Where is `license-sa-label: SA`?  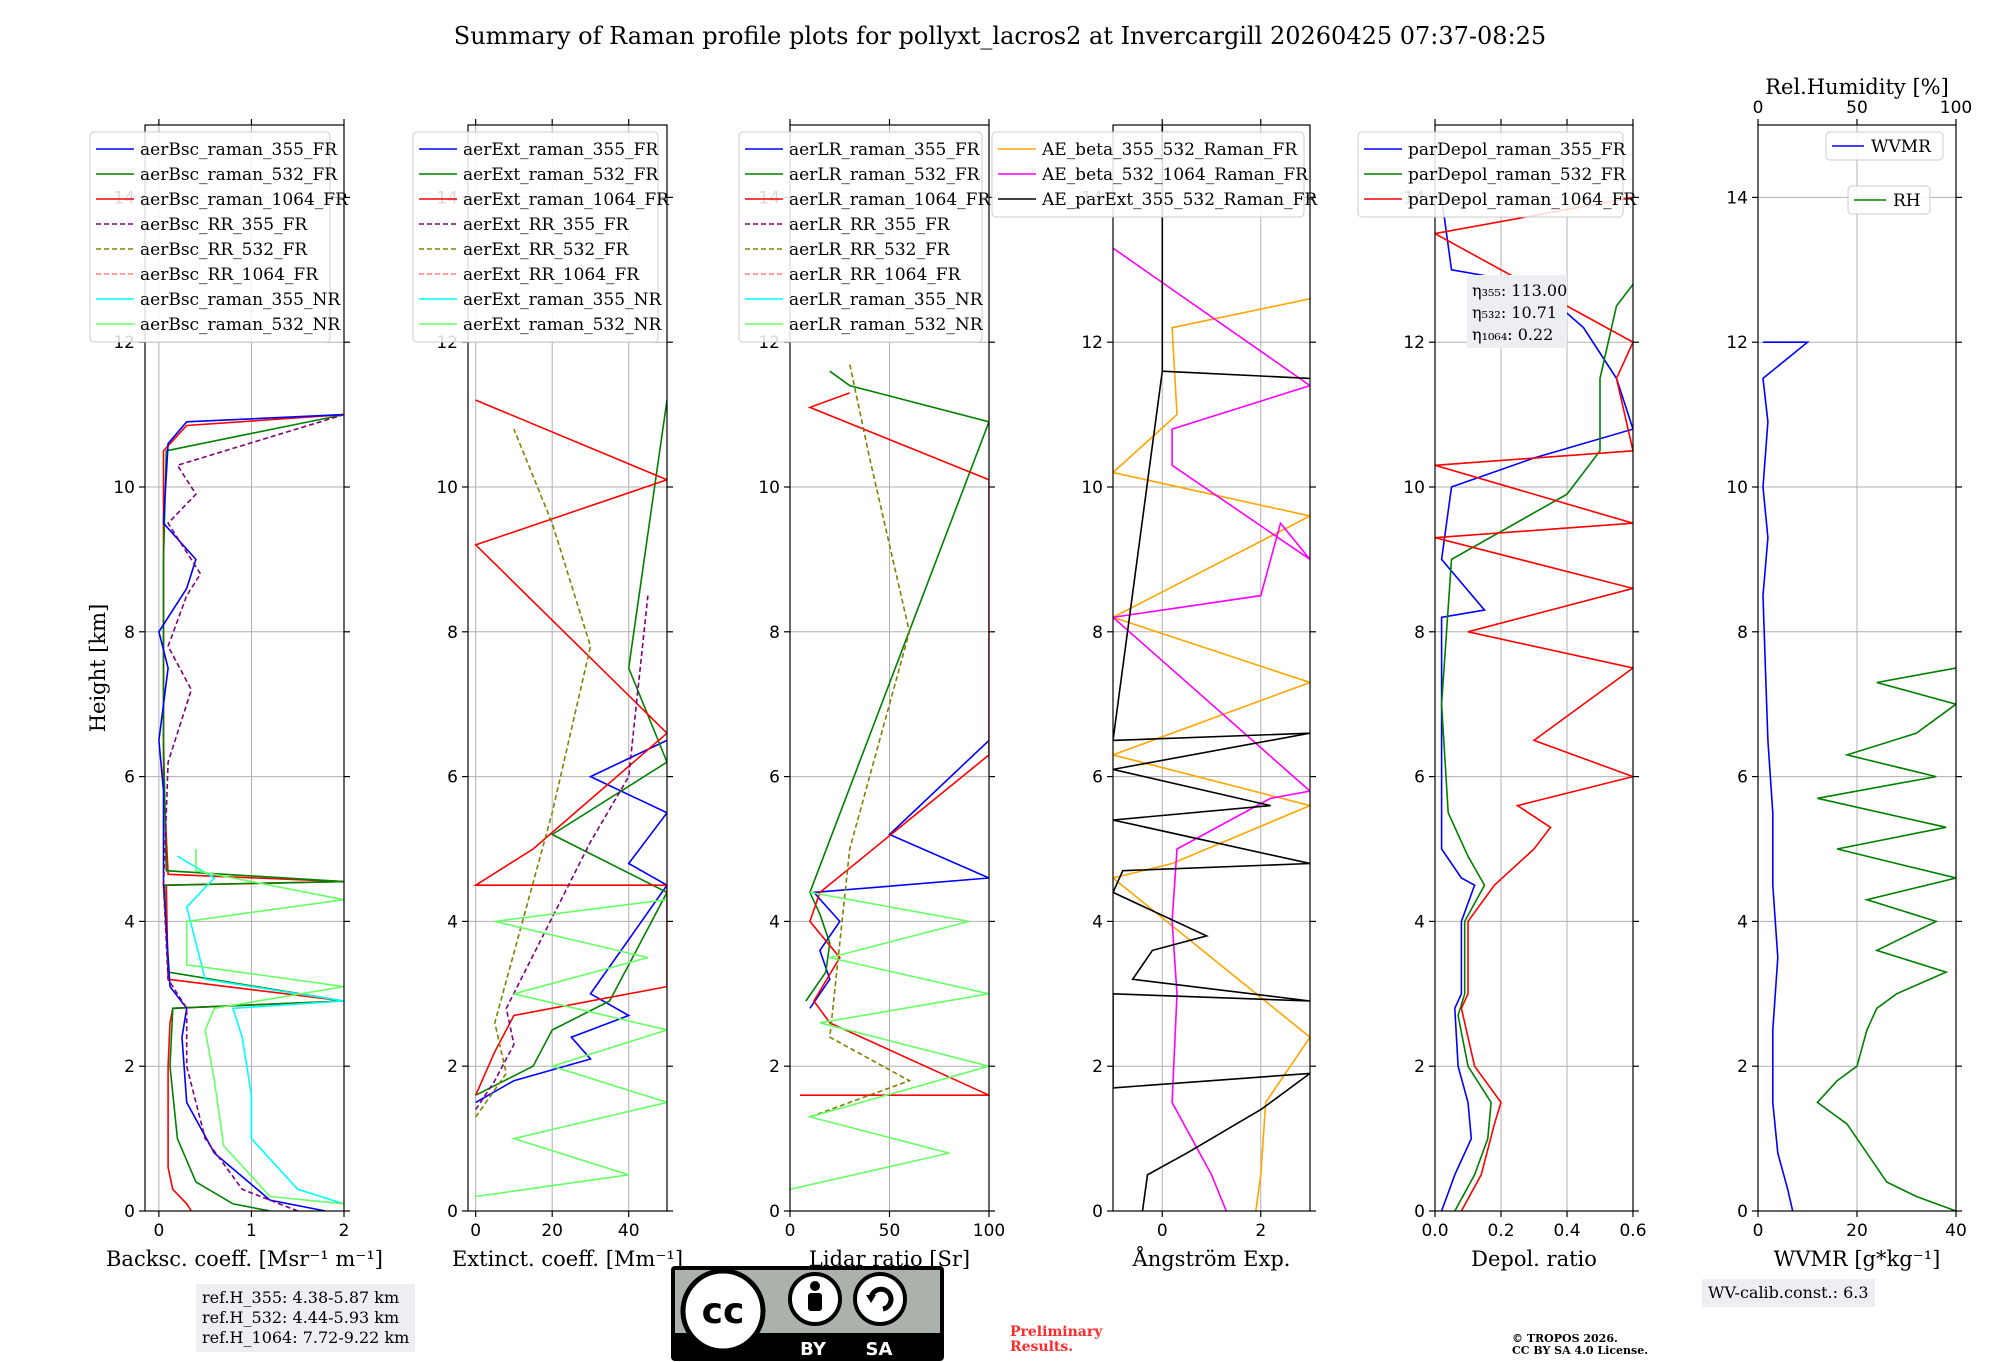
license-sa-label: SA is located at coordinates (879, 1349).